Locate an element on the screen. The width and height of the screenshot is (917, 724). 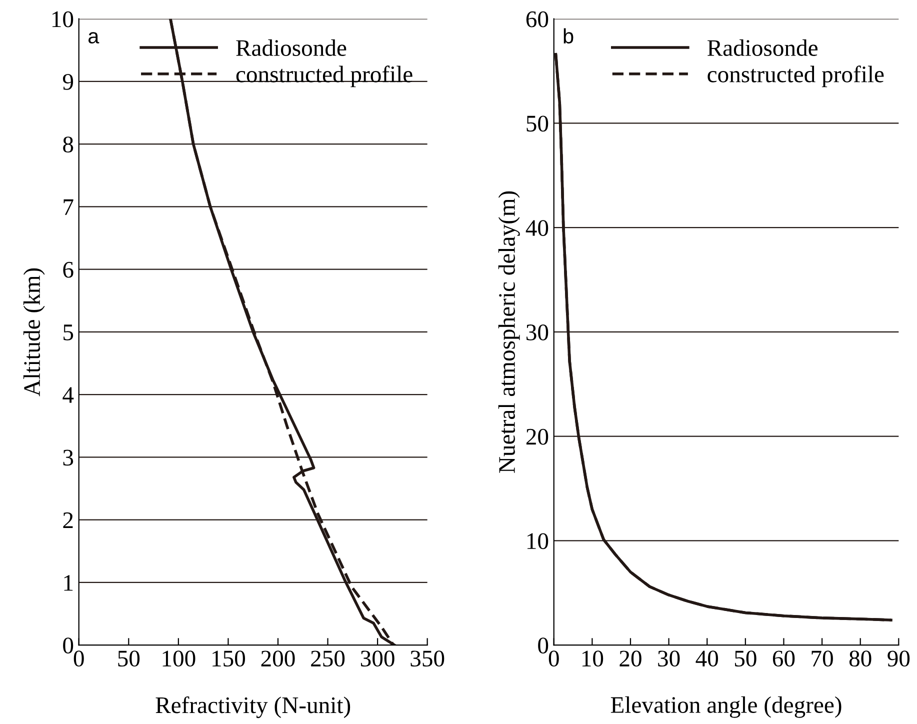
x-tick-label: 40 is located at coordinates (707, 658).